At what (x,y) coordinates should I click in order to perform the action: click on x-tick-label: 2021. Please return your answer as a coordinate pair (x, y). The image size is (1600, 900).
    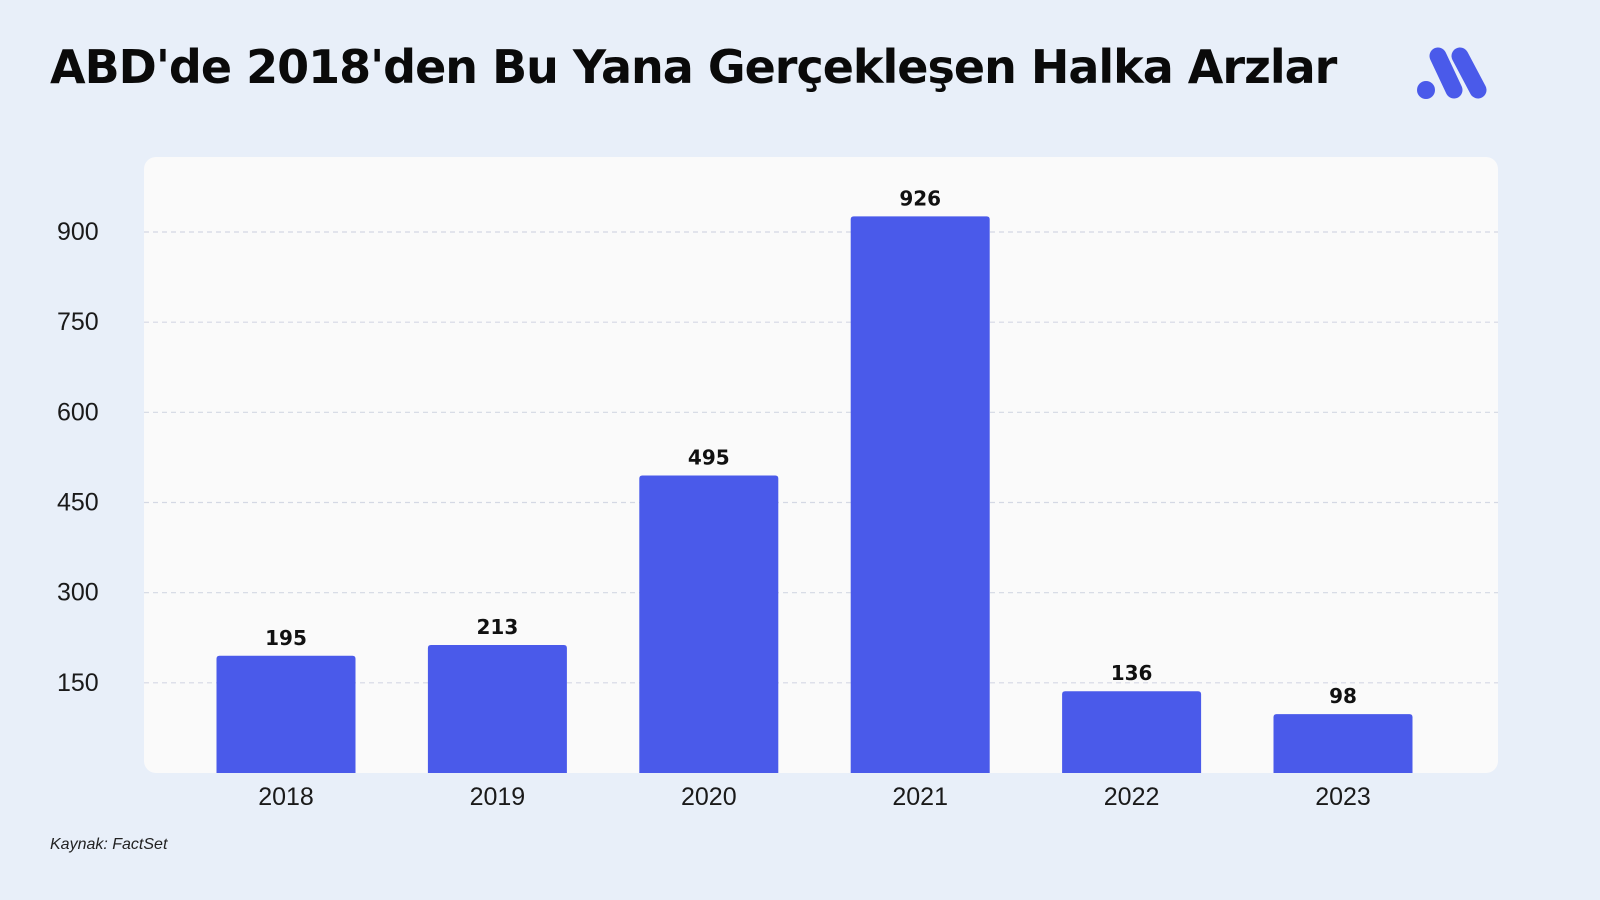
    Looking at the image, I should click on (920, 797).